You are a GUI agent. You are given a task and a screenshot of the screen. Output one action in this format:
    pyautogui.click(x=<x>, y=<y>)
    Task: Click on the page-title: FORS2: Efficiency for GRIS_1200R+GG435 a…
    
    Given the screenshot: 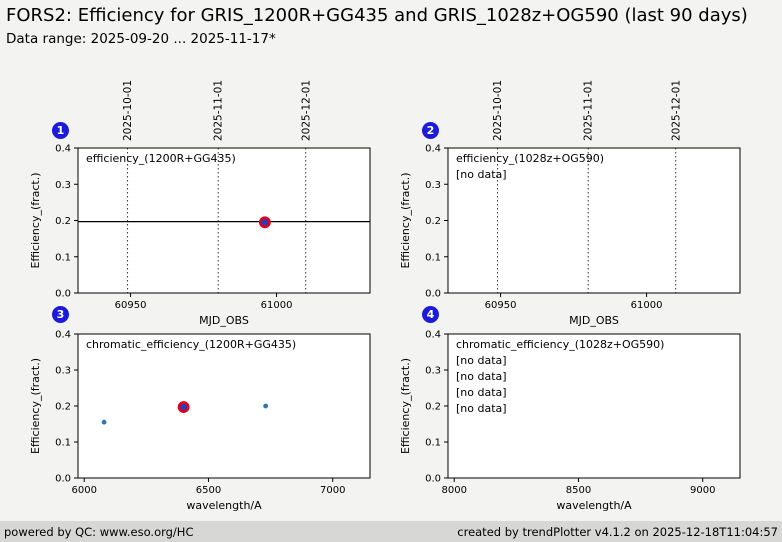 What is the action you would take?
    pyautogui.click(x=377, y=15)
    